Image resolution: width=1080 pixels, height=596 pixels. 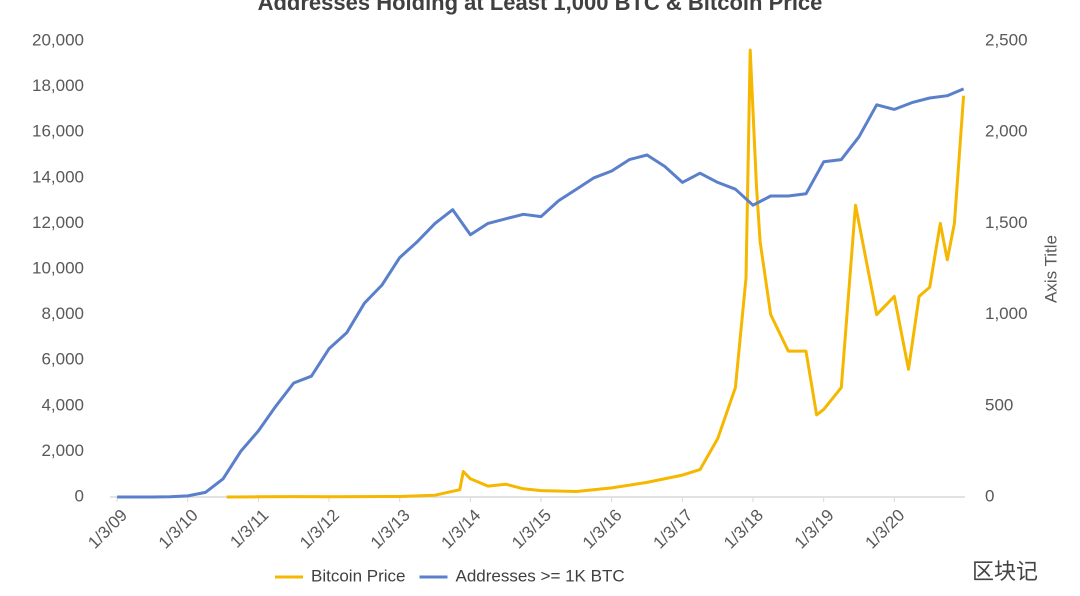 What do you see at coordinates (79, 495) in the screenshot?
I see `y-tick-label: 0` at bounding box center [79, 495].